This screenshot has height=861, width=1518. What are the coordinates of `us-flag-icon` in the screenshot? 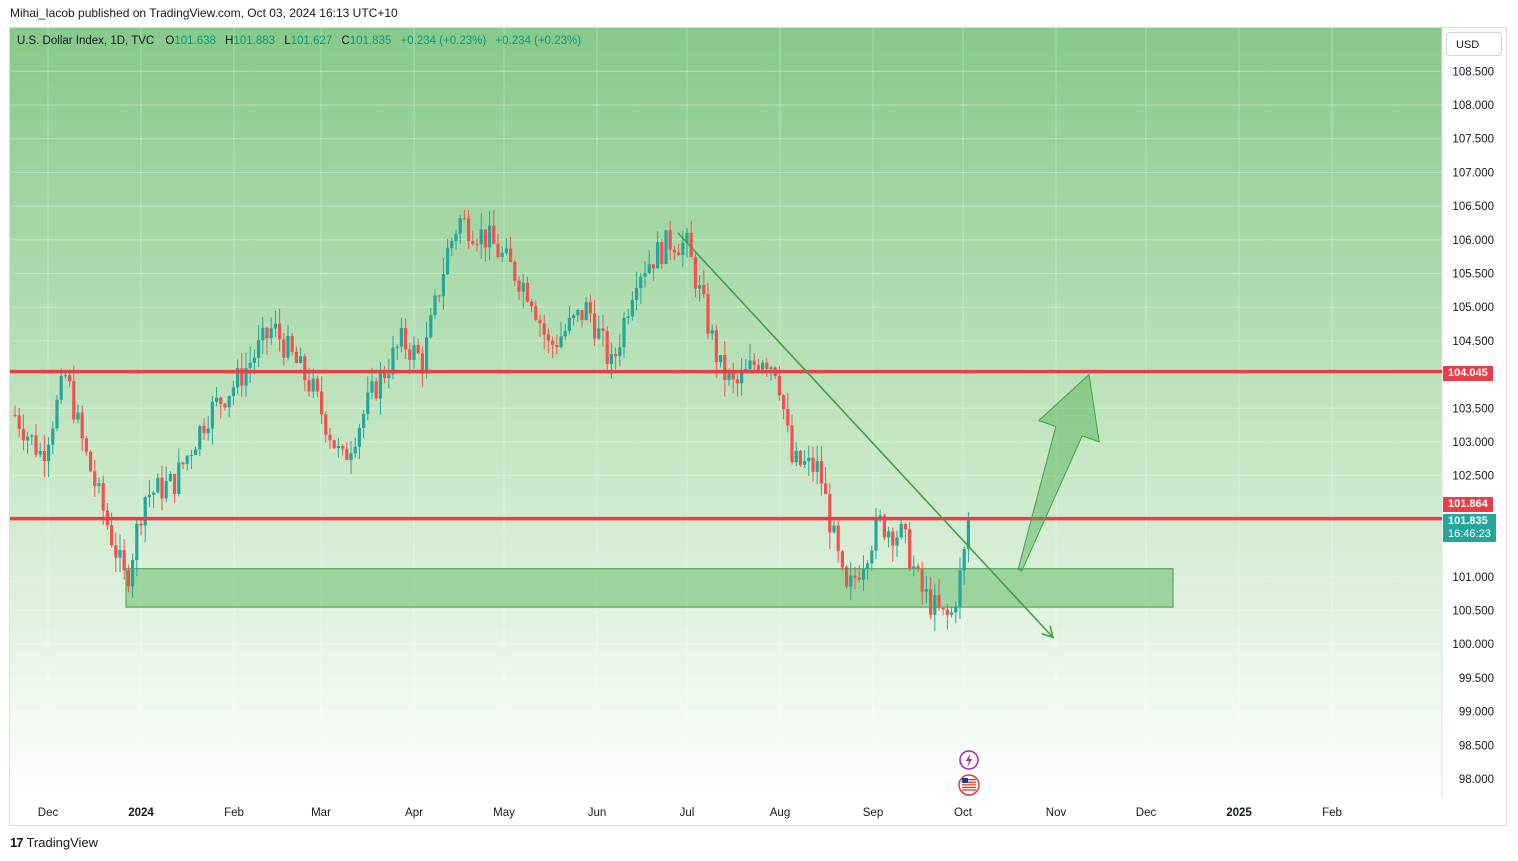 It's located at (969, 785).